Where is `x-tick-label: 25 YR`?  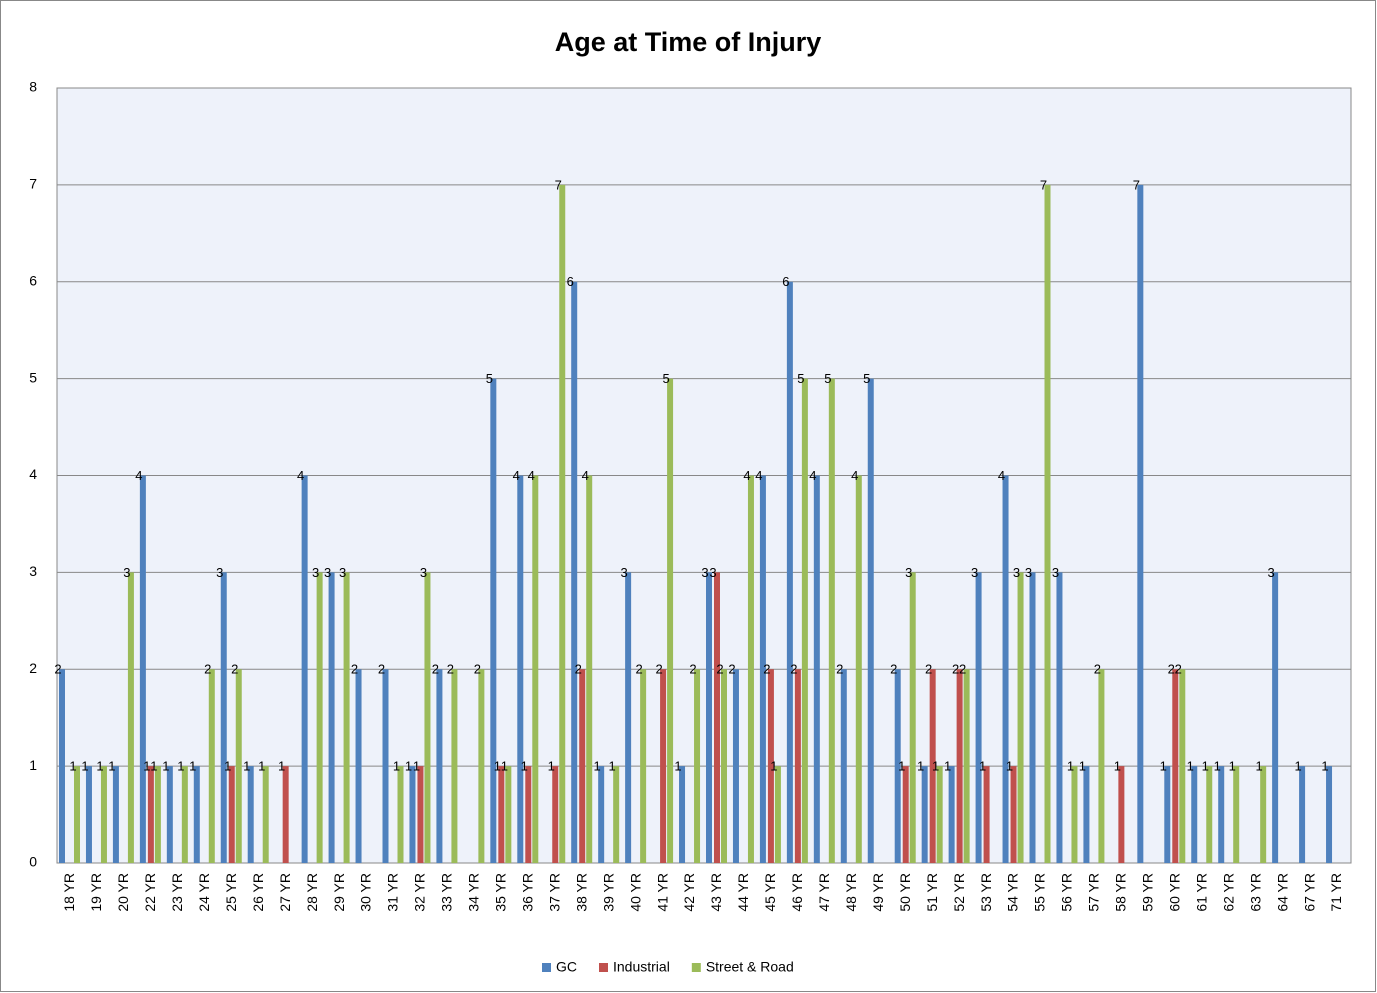
x-tick-label: 25 YR is located at coordinates (231, 892).